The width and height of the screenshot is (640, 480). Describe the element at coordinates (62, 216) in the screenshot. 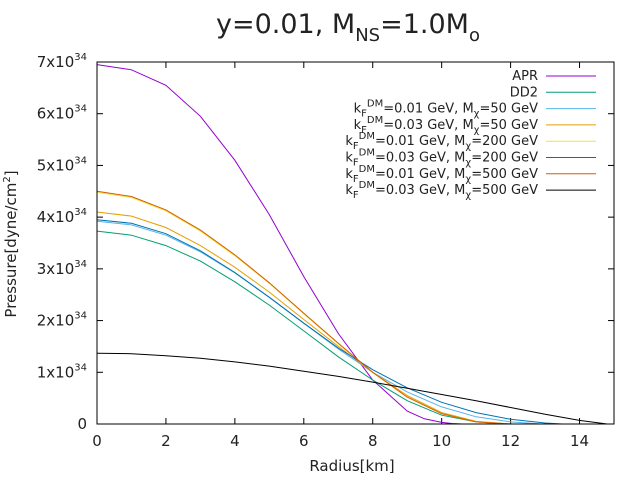

I see `y-tick-label: 4x1034` at that location.